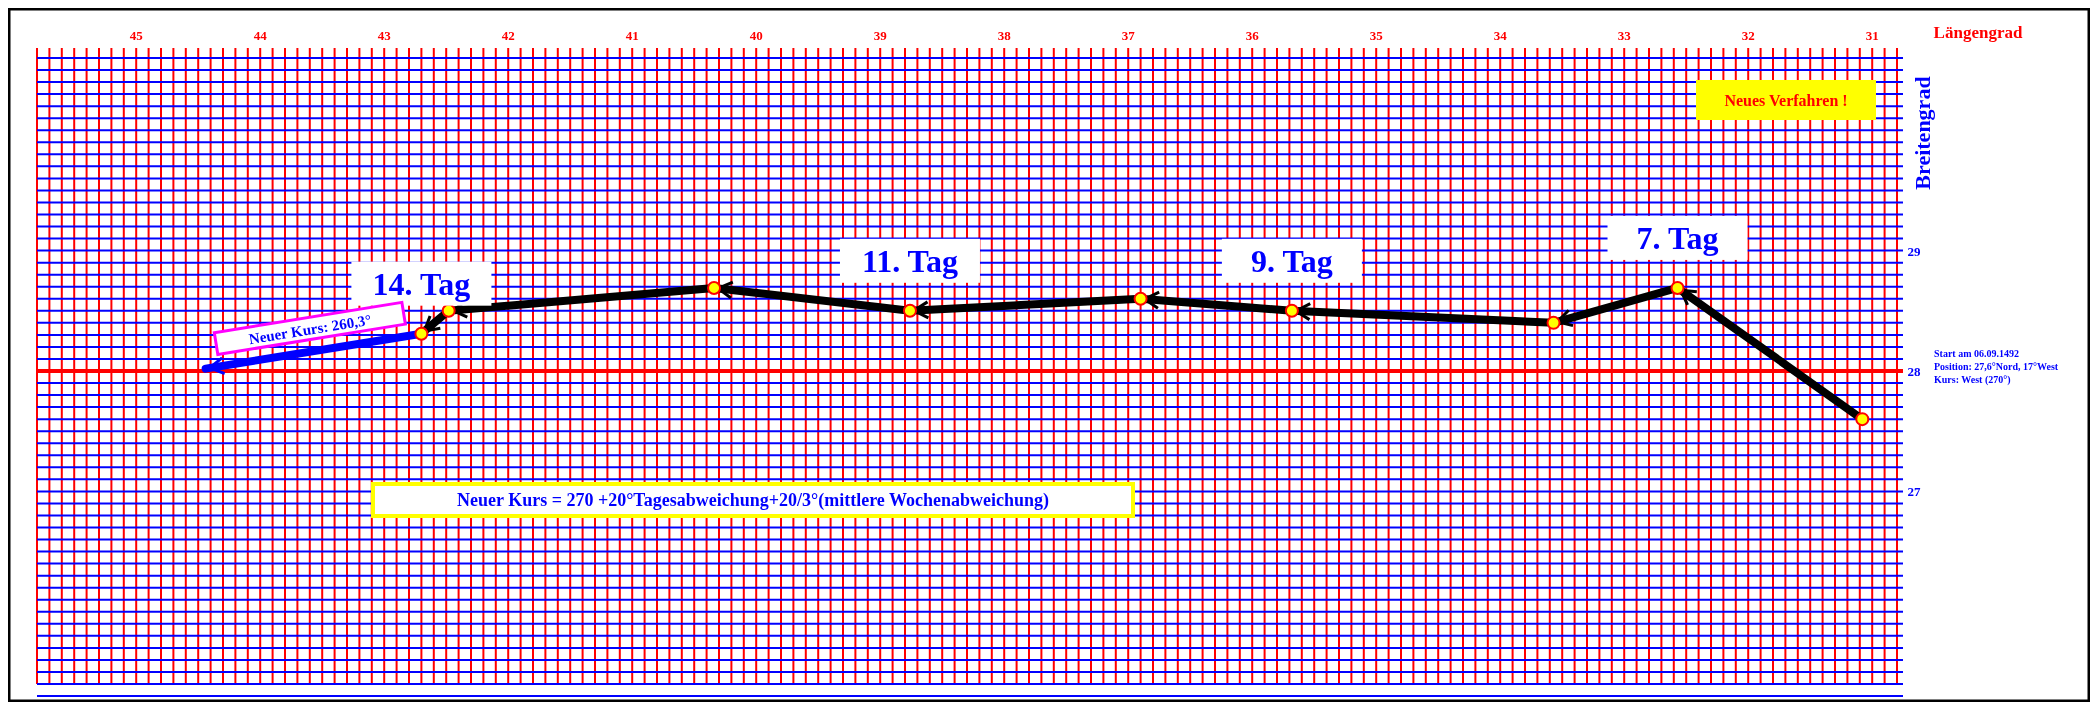 This screenshot has width=2098, height=710. Describe the element at coordinates (310, 329) in the screenshot. I see `annotation: Neuer Kurs: 260,3°` at that location.